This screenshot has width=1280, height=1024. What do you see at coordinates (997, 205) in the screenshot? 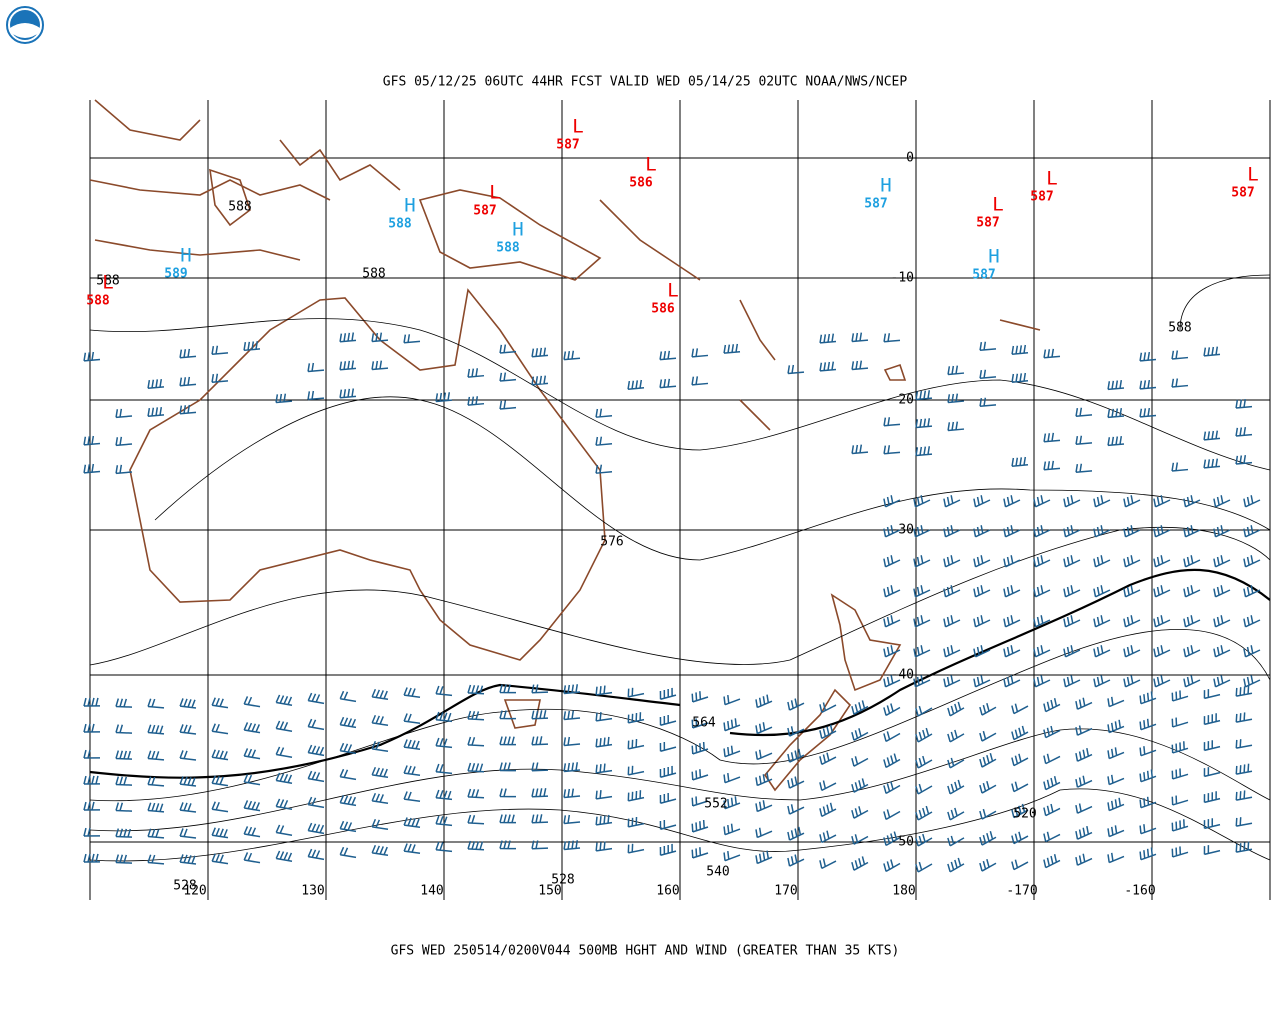
I see `center-letter: L` at bounding box center [997, 205].